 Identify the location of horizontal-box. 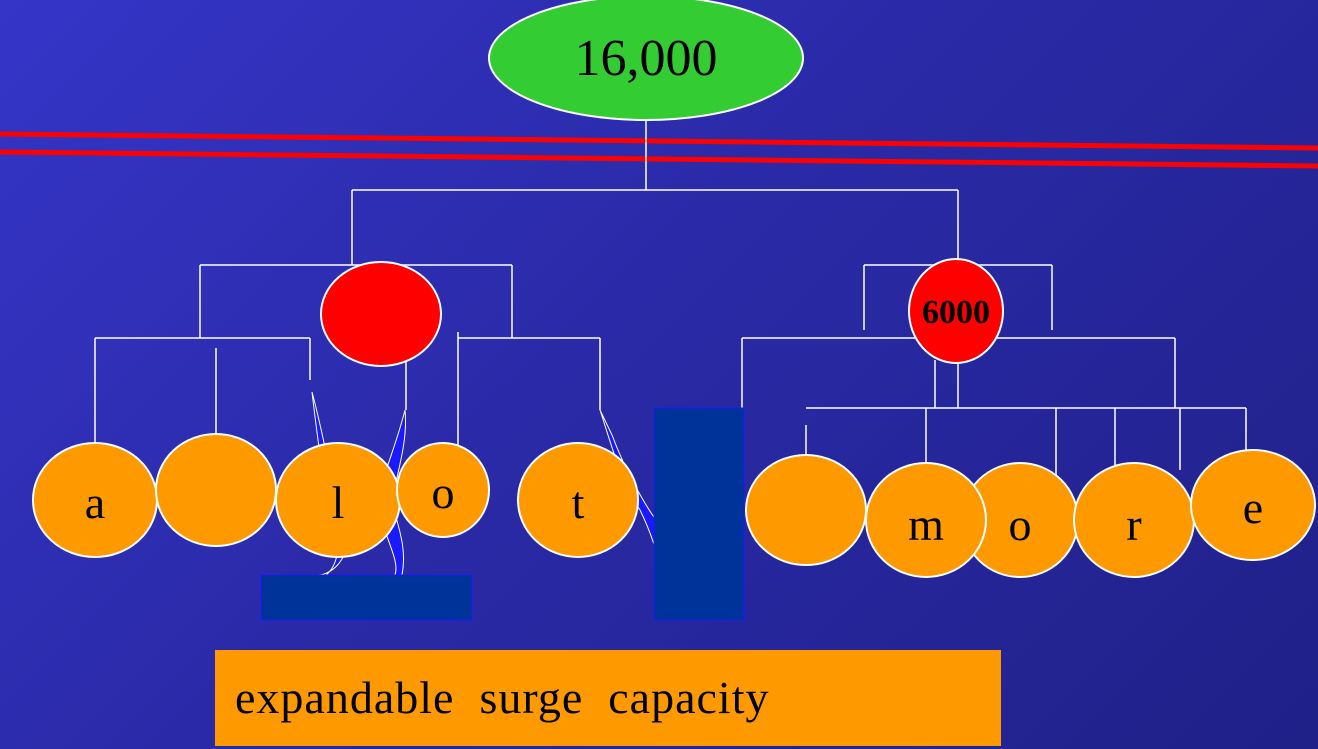
(366, 597).